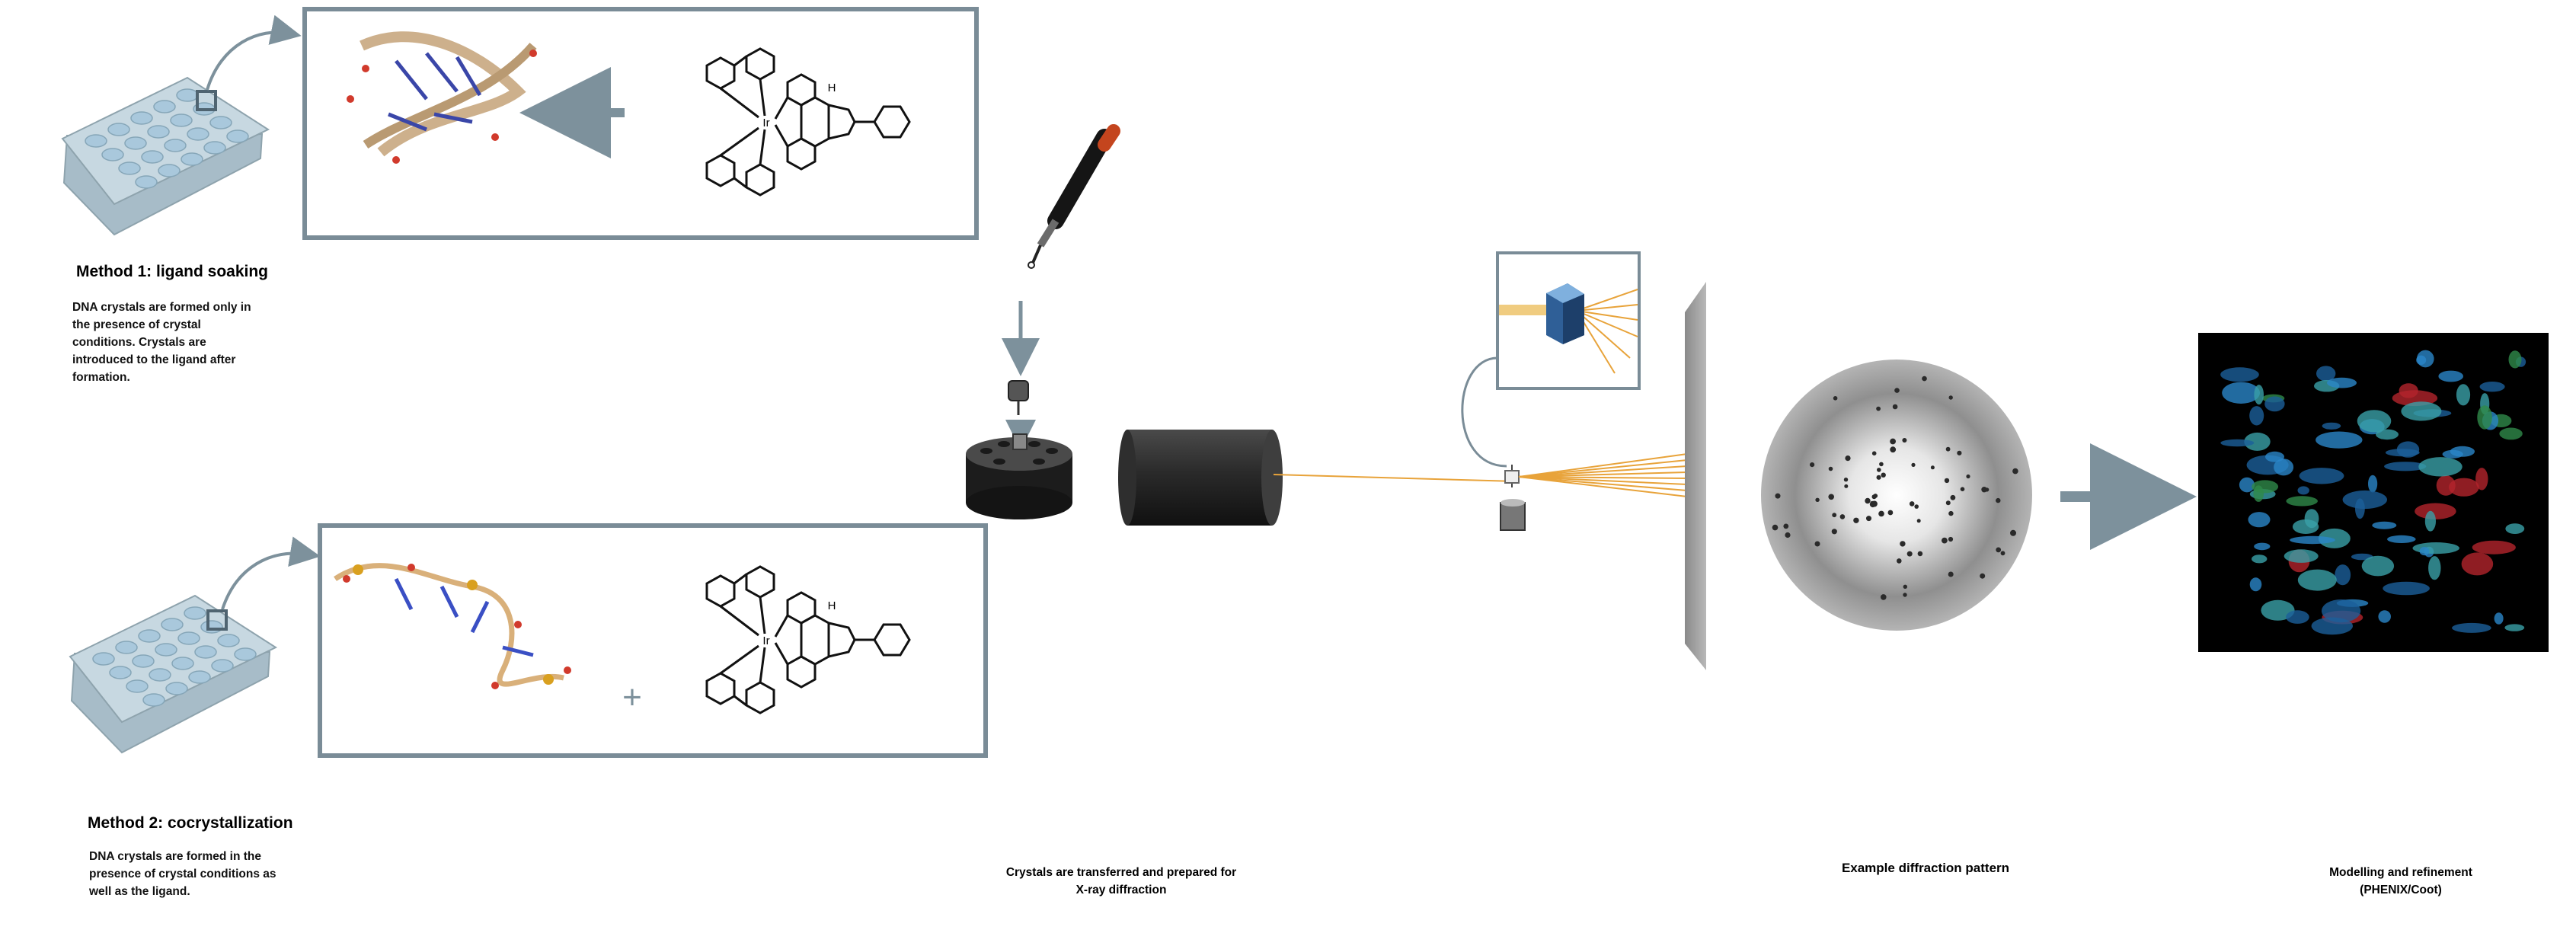 The image size is (2576, 930). What do you see at coordinates (446, 98) in the screenshot?
I see `dna-duplex-cartoon` at bounding box center [446, 98].